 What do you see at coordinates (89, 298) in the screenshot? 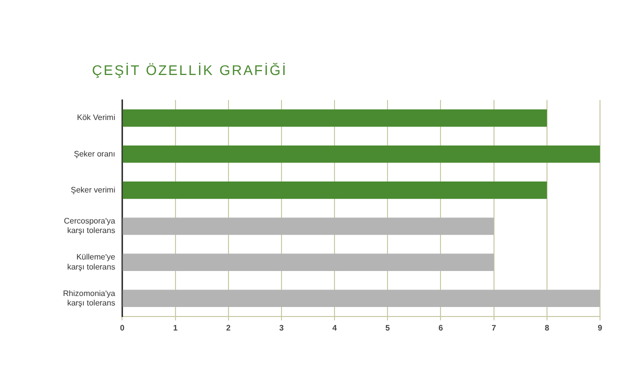
I see `y-tick-label: Rhizomonia'ya karşı tolerans` at bounding box center [89, 298].